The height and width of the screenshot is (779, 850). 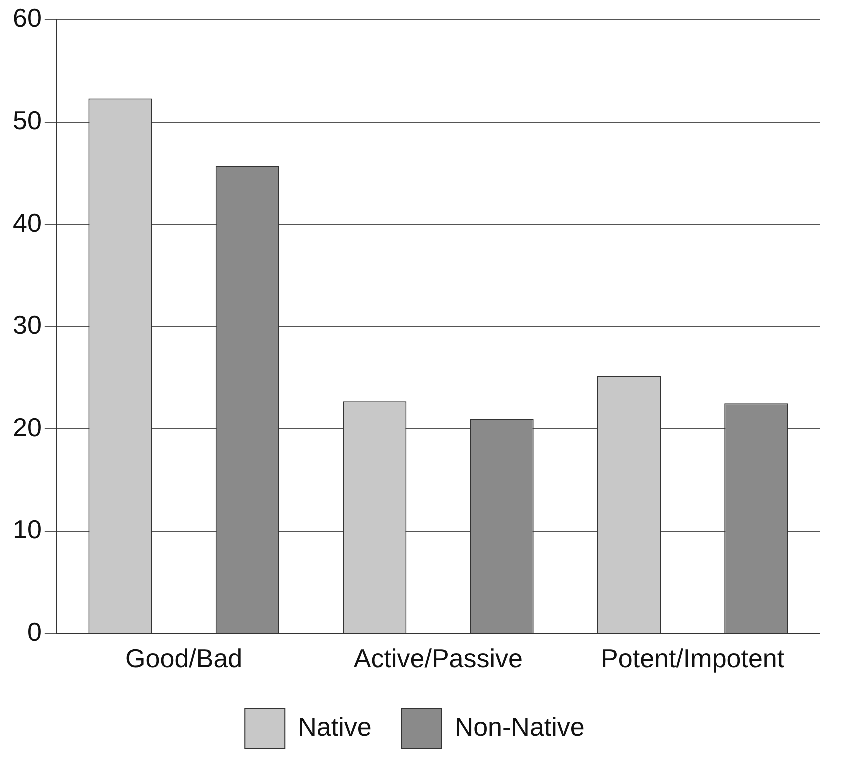 I want to click on y-tick-label: 20, so click(x=27, y=427).